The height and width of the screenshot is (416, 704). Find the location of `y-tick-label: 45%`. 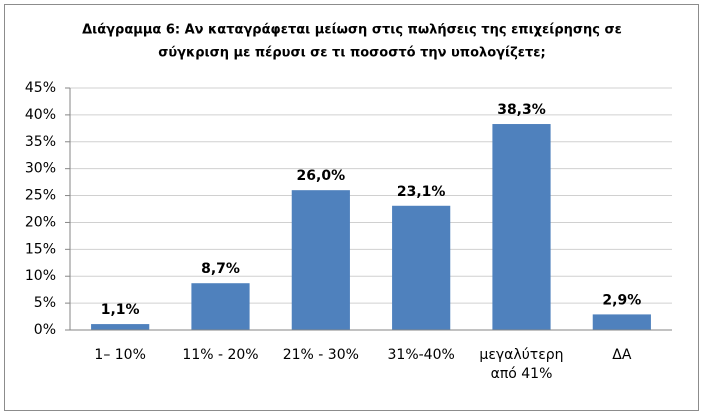

y-tick-label: 45% is located at coordinates (40, 88).